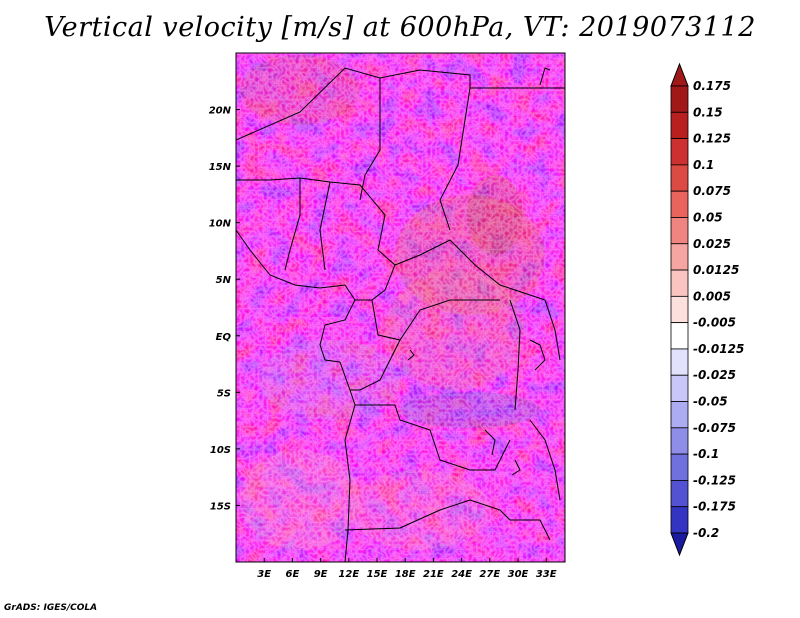  Describe the element at coordinates (712, 244) in the screenshot. I see `colorbar-label: 0.025` at that location.